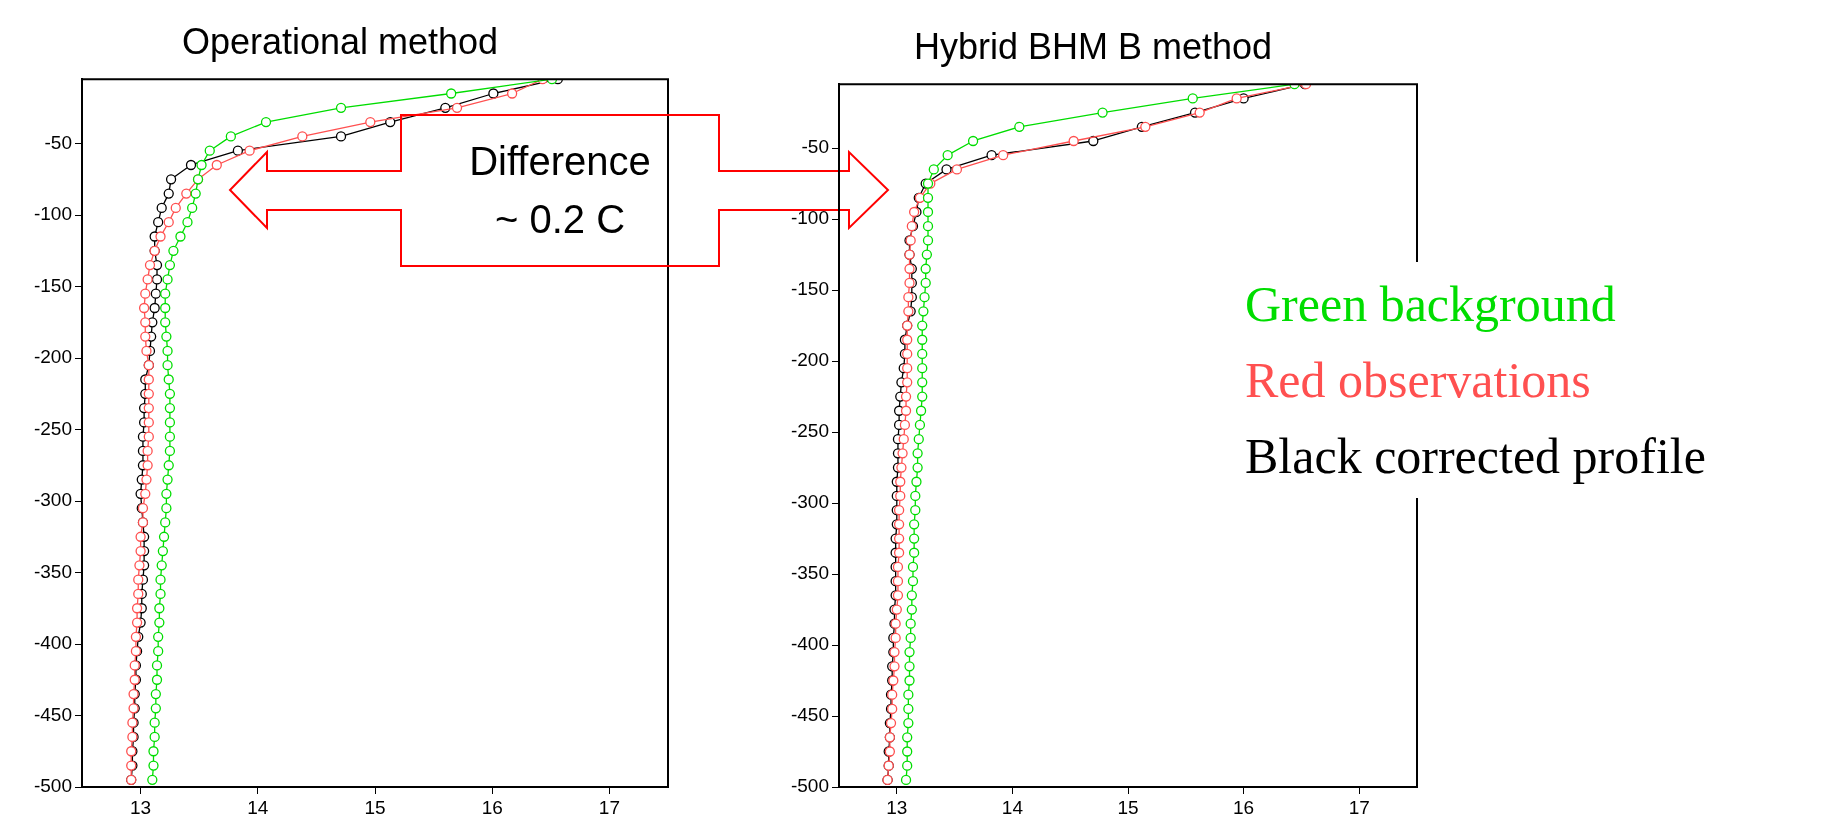  I want to click on annotation: Difference ~ 0.2 C, so click(560, 190).